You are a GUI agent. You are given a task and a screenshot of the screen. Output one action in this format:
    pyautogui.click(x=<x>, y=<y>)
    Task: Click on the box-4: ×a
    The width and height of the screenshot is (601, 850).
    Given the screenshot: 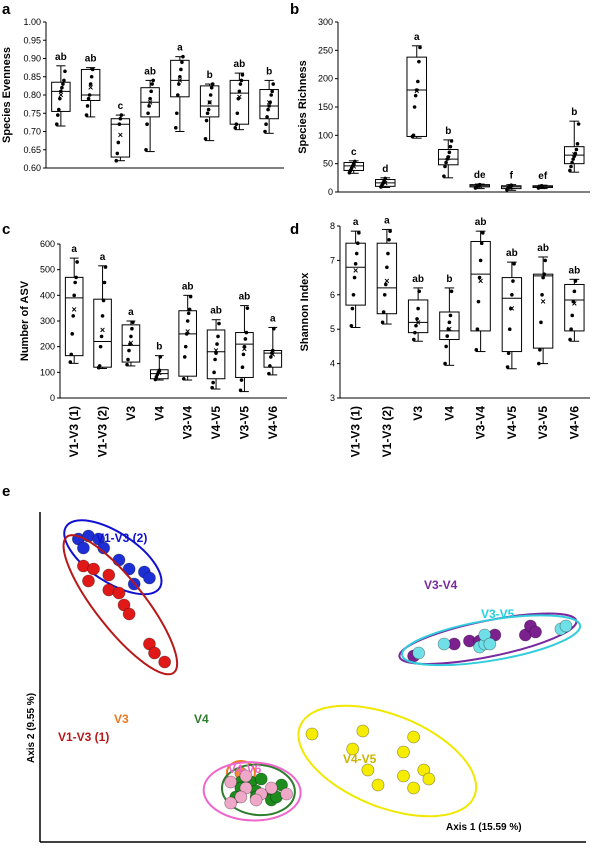 What is the action you would take?
    pyautogui.click(x=180, y=87)
    